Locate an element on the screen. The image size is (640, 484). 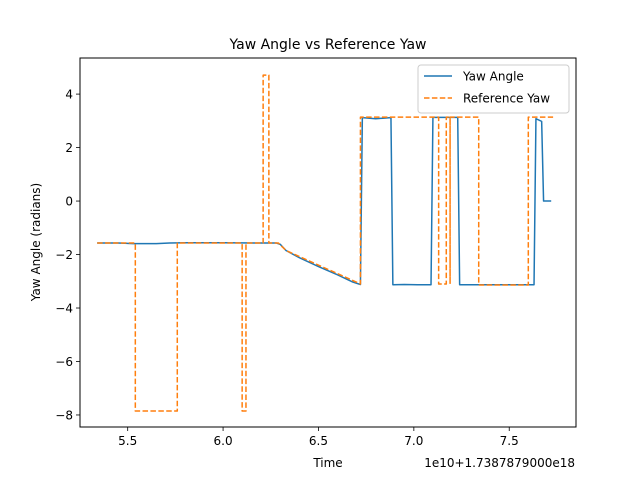
legend: Yaw Angle Reference Yaw is located at coordinates (493, 89).